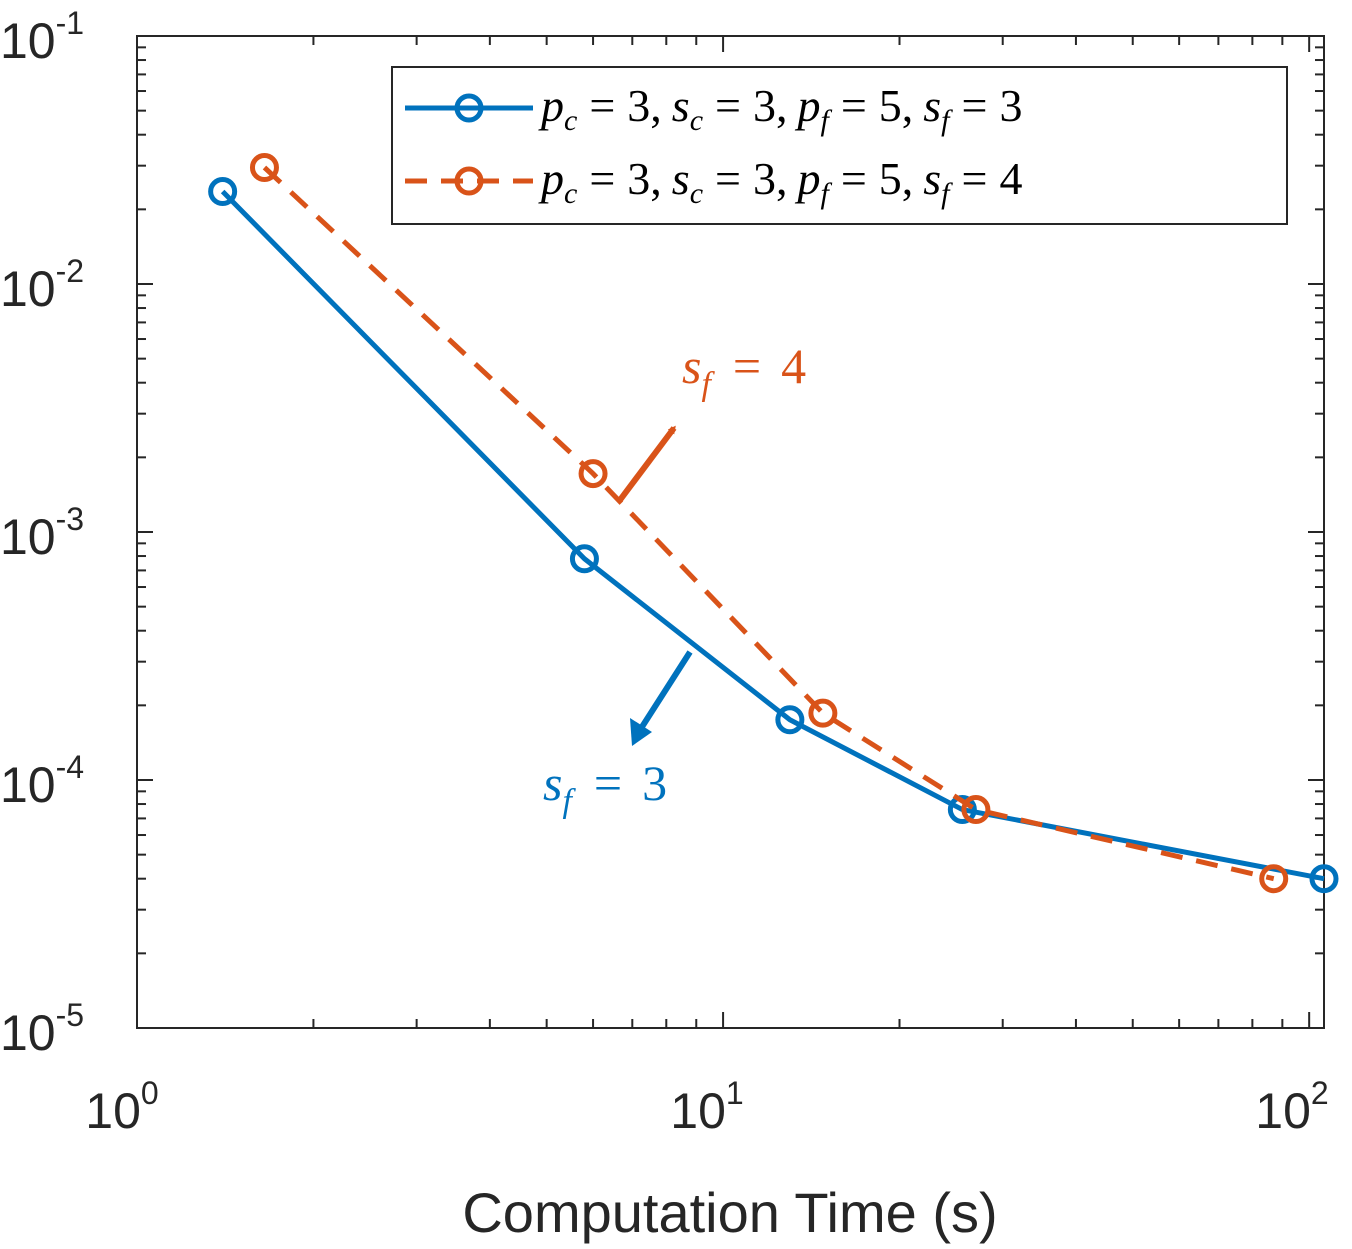  I want to click on y-tick-label-1: 10⁻², so click(42, 285).